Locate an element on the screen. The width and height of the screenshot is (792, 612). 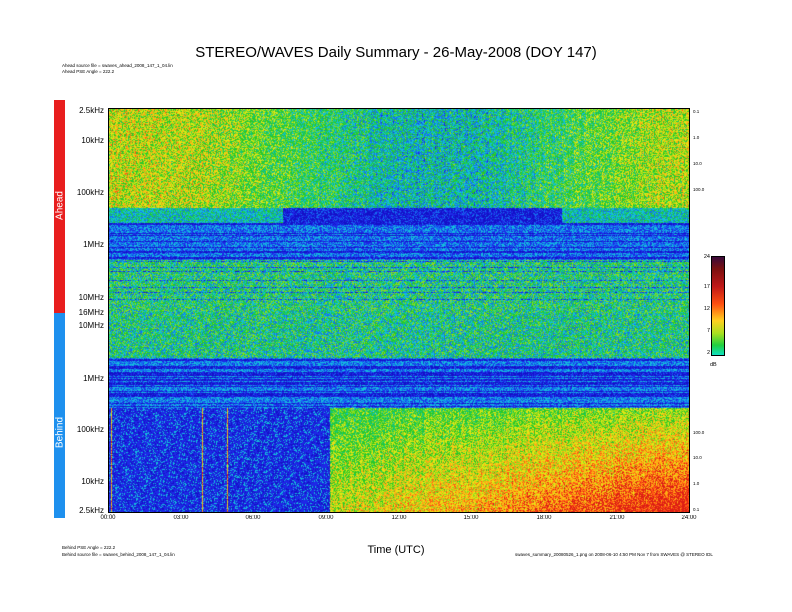
x-tick: 18:00 is located at coordinates (544, 518).